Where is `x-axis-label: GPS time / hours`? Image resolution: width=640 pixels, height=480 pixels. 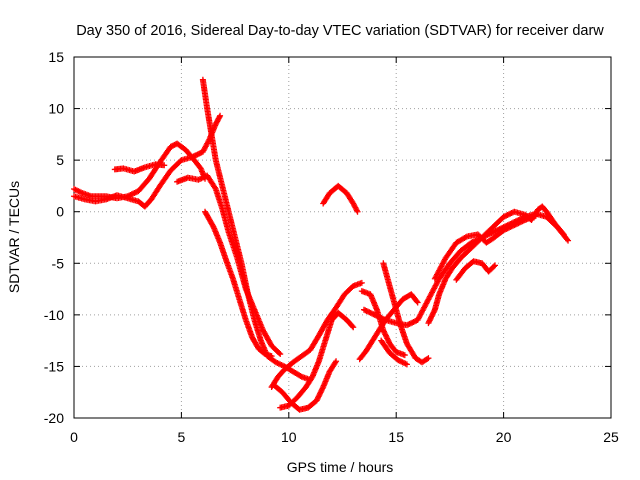
x-axis-label: GPS time / hours is located at coordinates (340, 467).